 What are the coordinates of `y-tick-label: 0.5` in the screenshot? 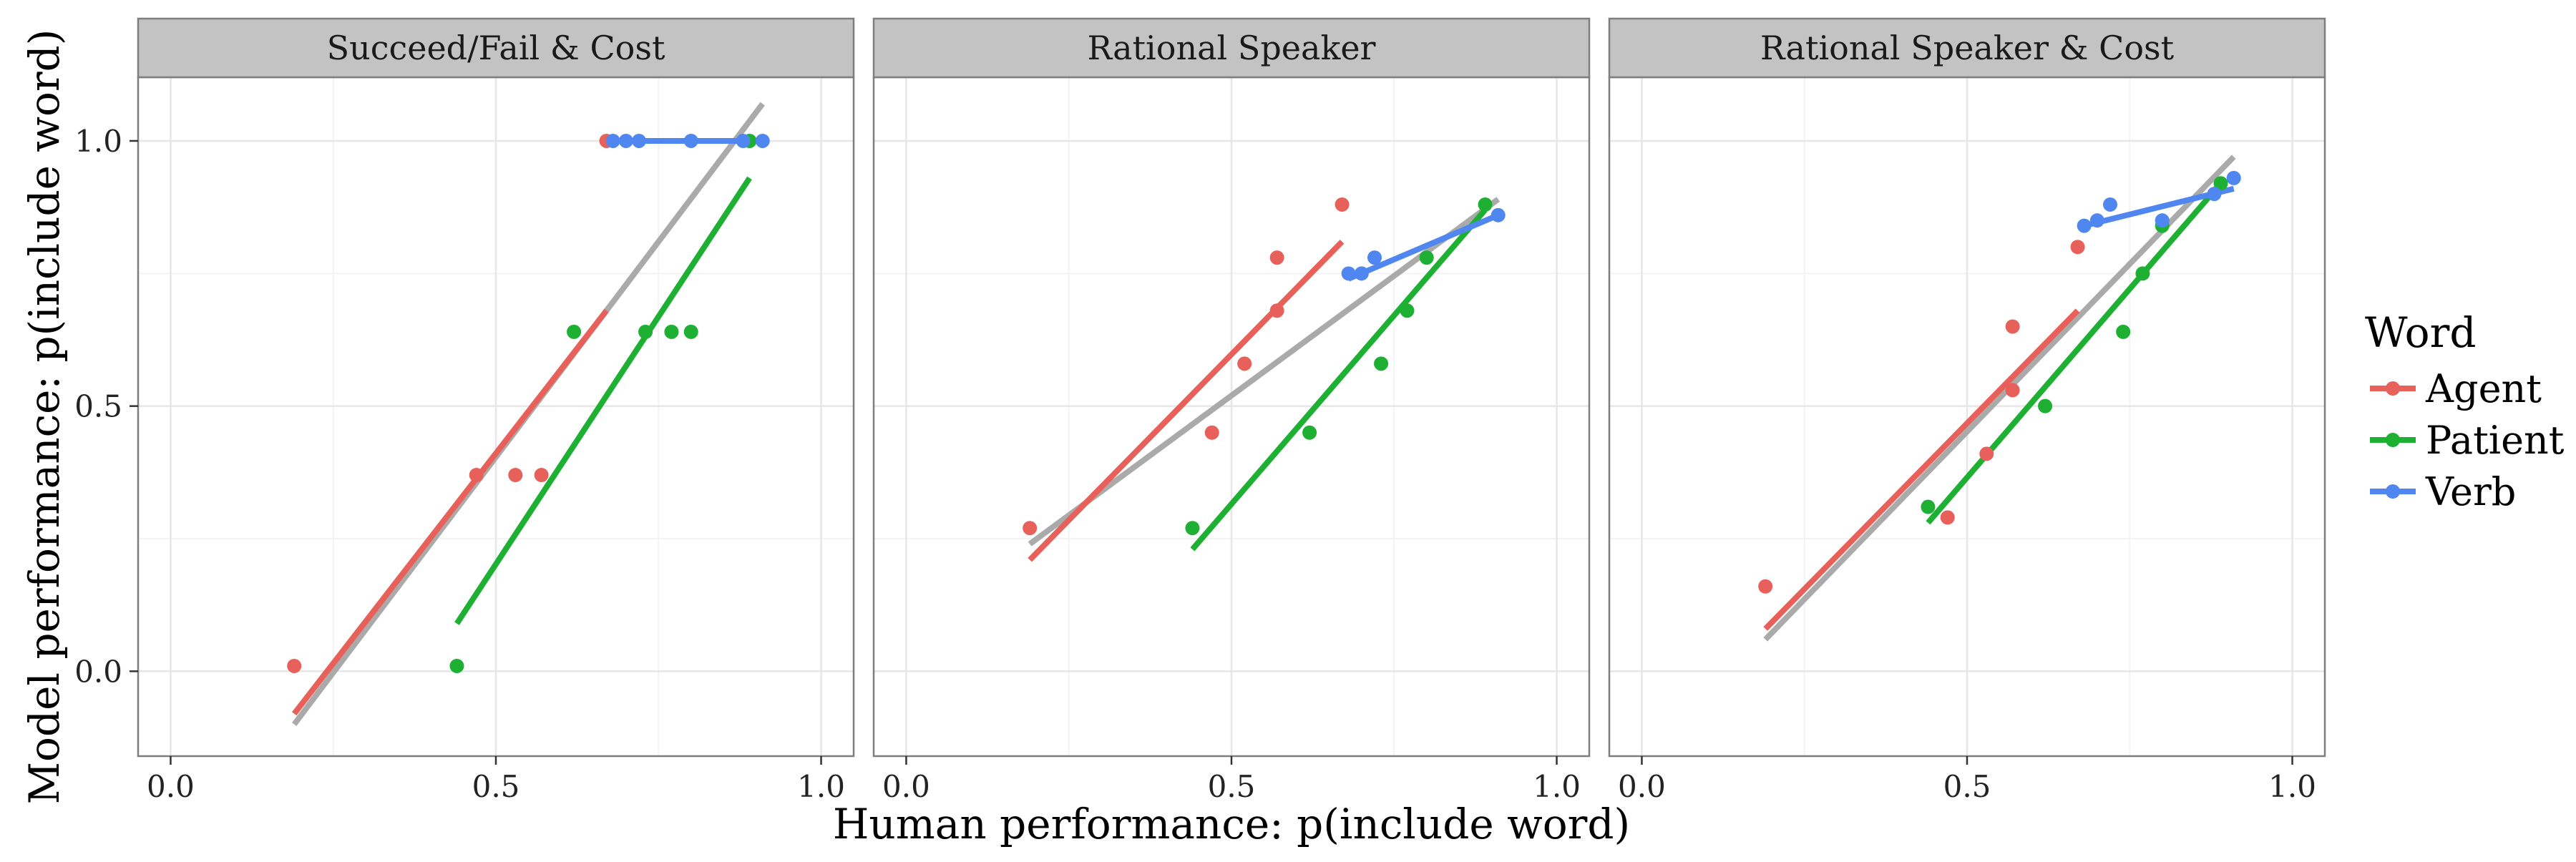 It's located at (98, 407).